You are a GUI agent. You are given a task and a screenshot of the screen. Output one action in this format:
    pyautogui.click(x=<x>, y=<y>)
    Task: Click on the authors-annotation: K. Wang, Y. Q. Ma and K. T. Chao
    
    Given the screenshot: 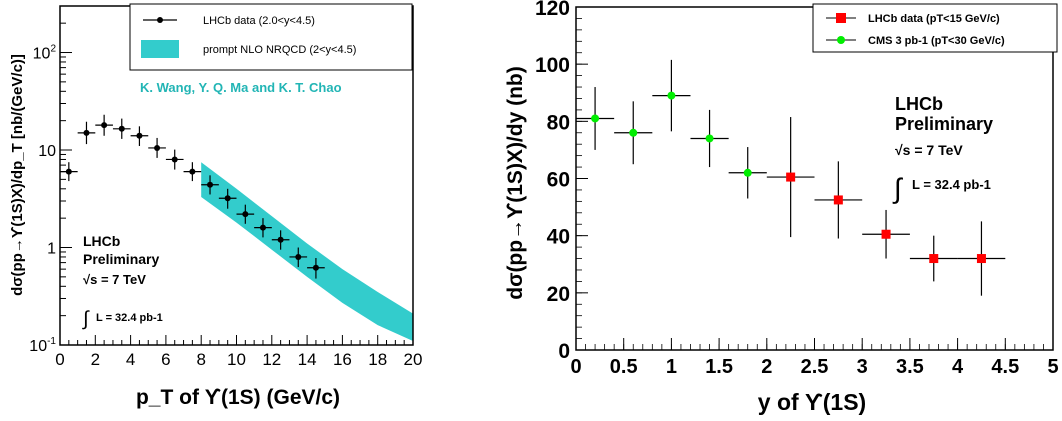 What is the action you would take?
    pyautogui.click(x=241, y=87)
    